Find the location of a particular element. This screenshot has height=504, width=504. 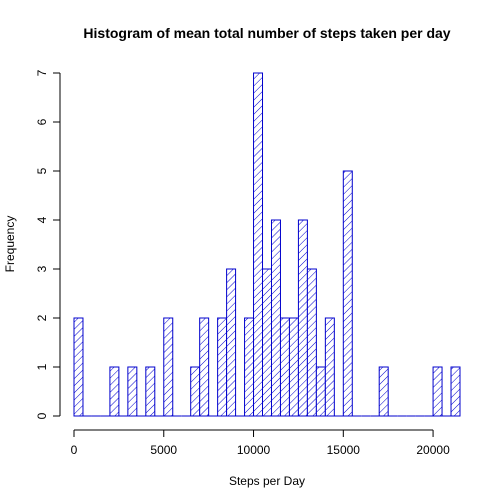

y-tick-label: 1 is located at coordinates (42, 366).